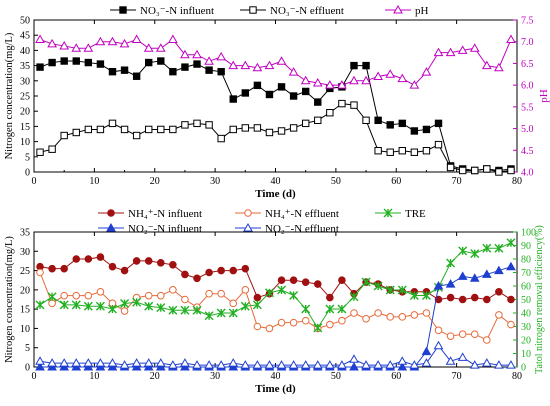  Describe the element at coordinates (415, 214) in the screenshot. I see `legend-label: TRE` at that location.